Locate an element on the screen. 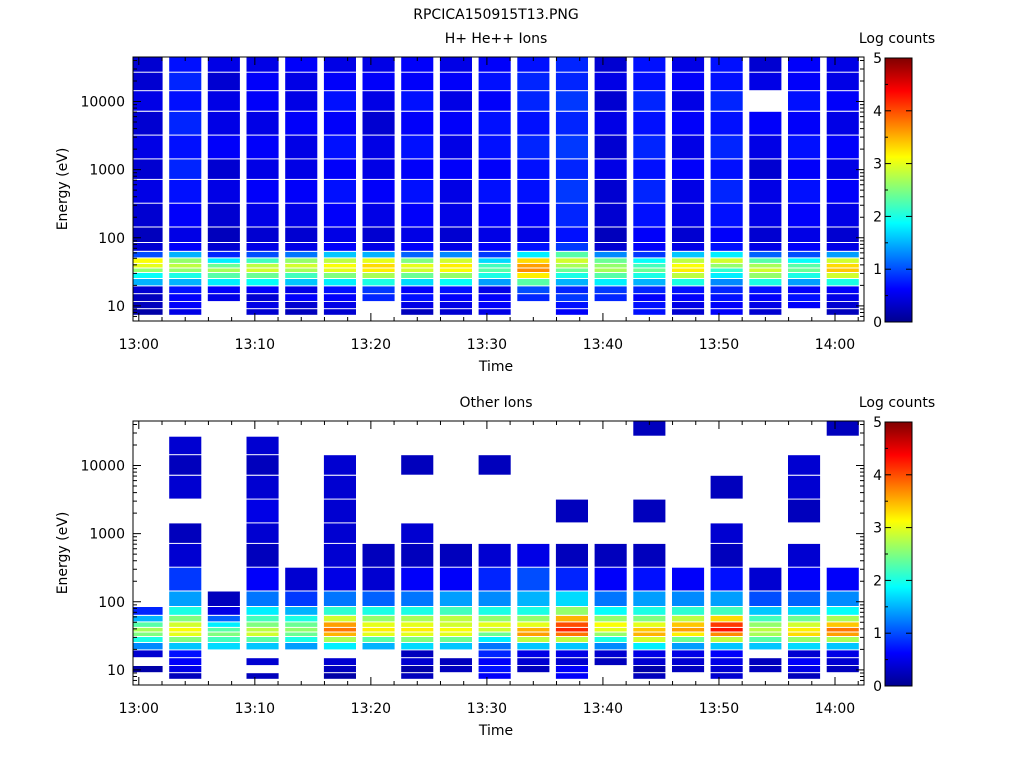  y-tick-label: 10000 is located at coordinates (102, 103).